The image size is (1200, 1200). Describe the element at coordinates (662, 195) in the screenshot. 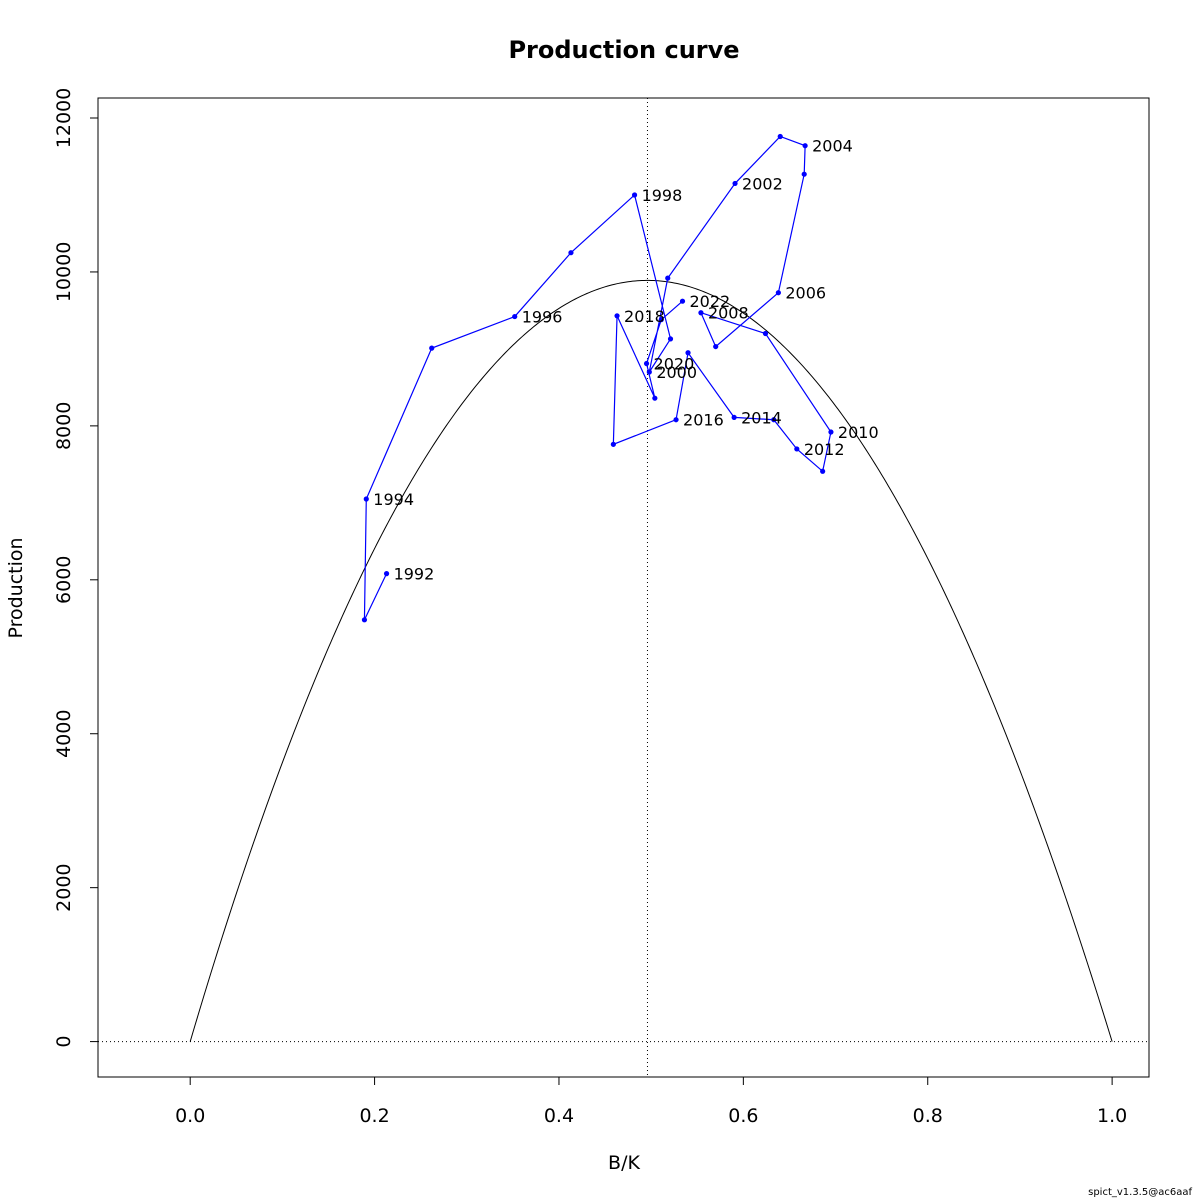

I see `year-label: 1998` at that location.